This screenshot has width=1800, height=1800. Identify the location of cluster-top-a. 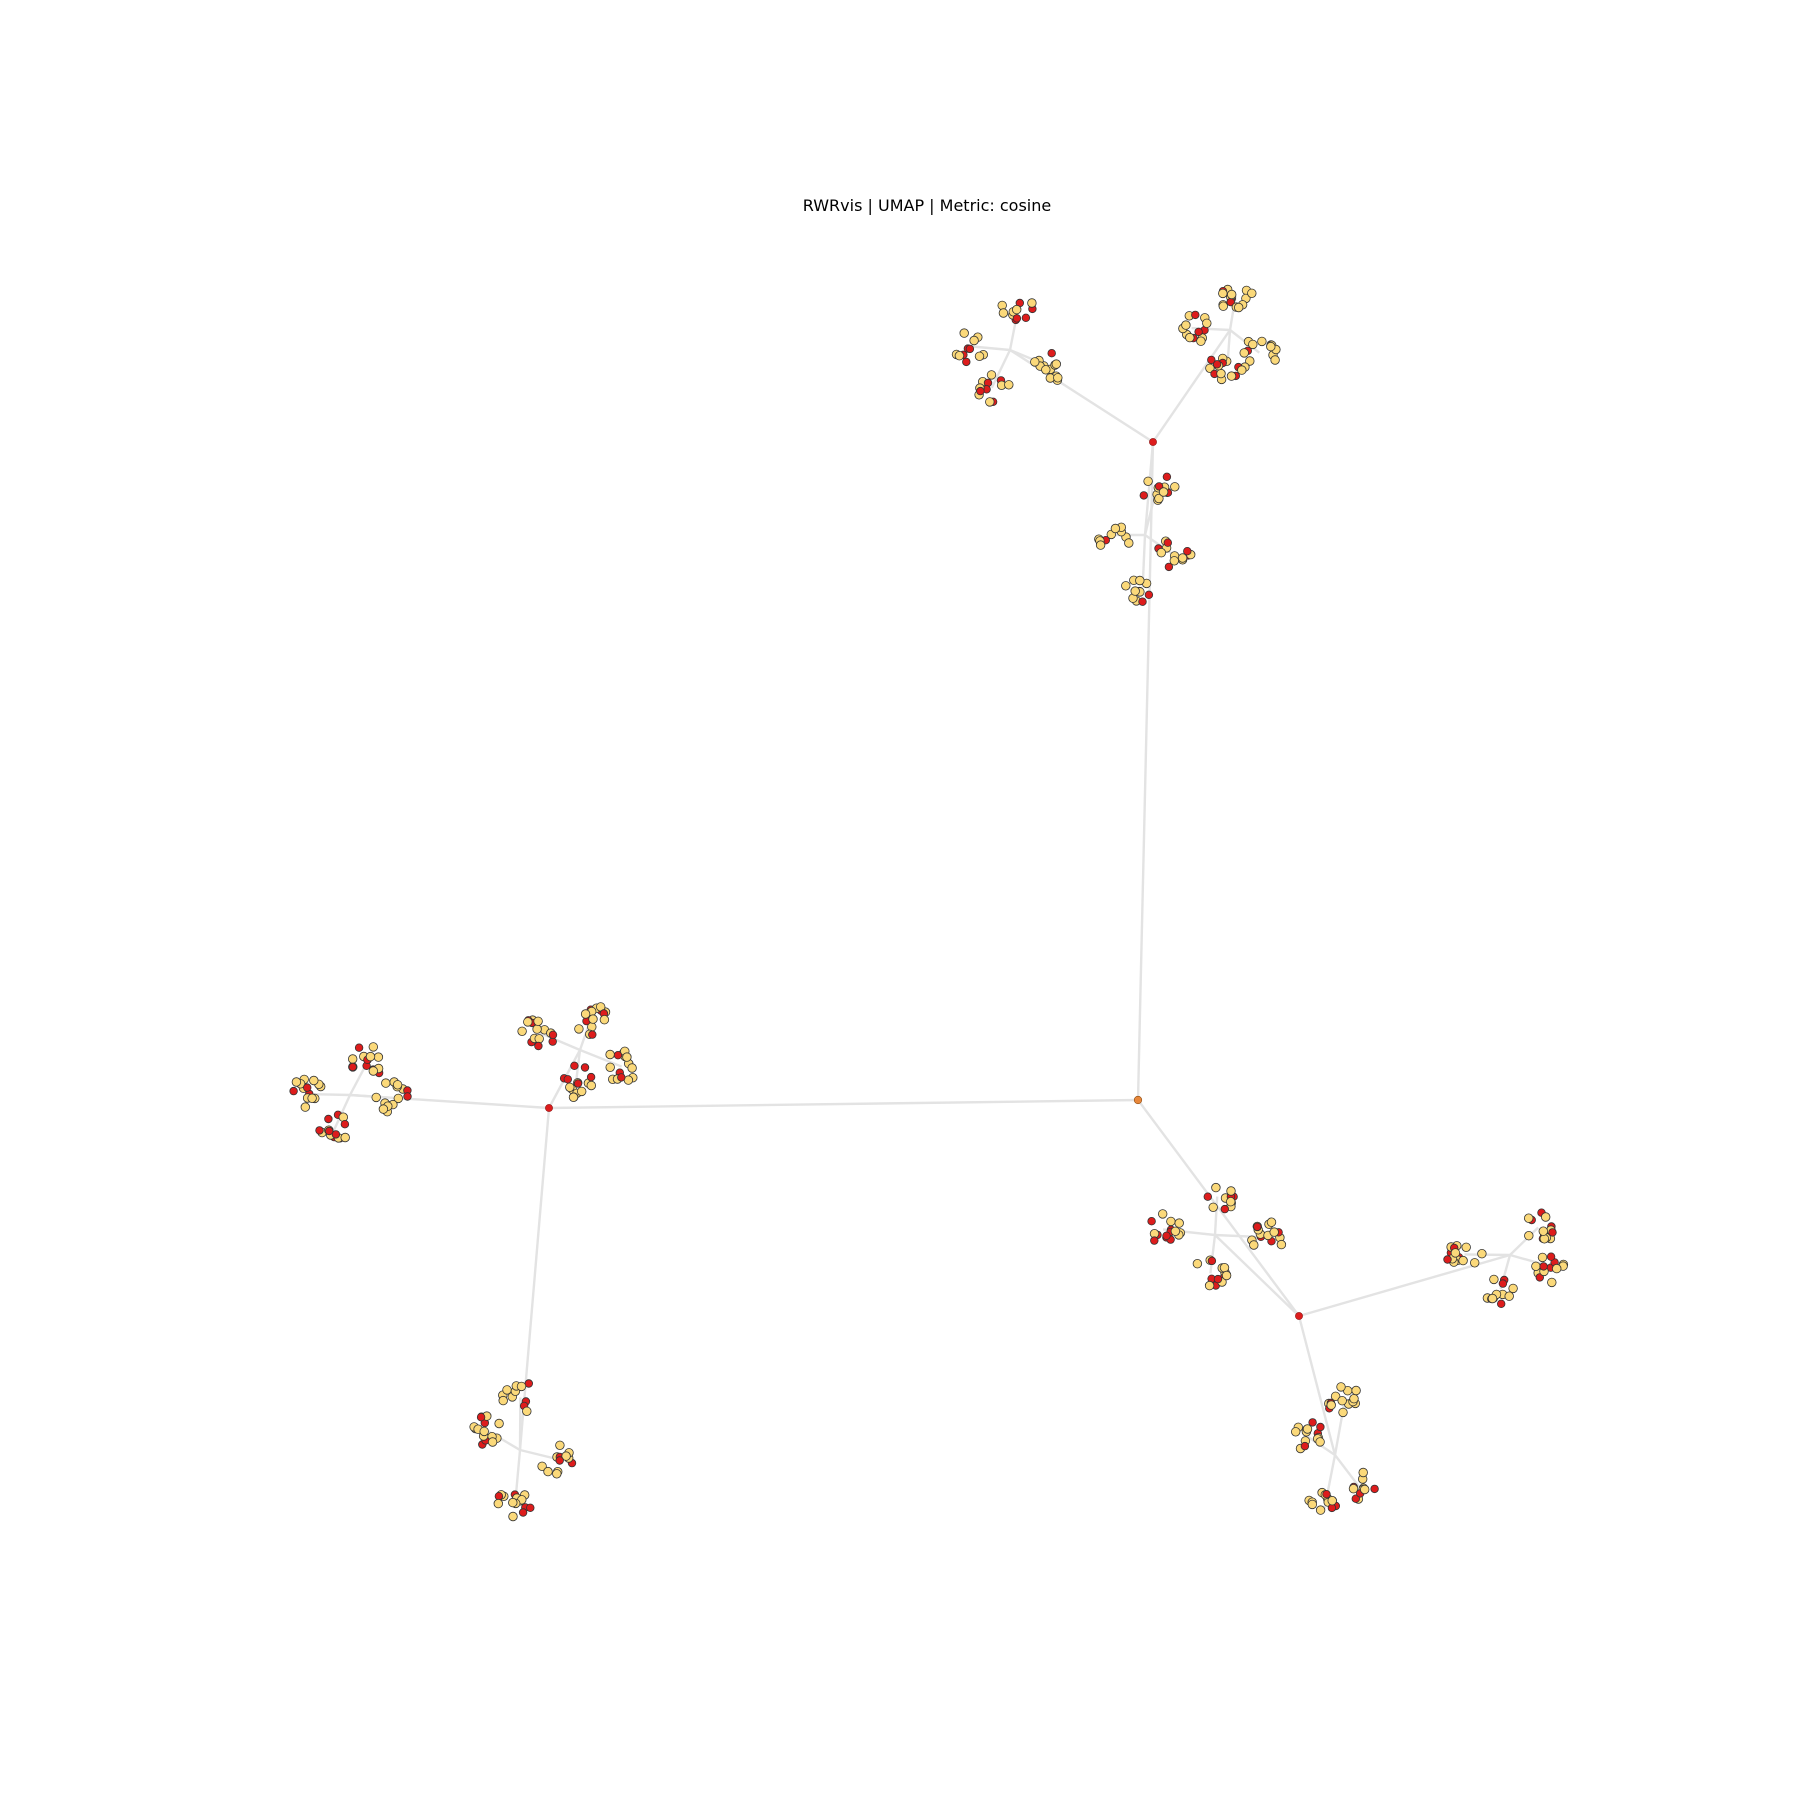
(1007, 352).